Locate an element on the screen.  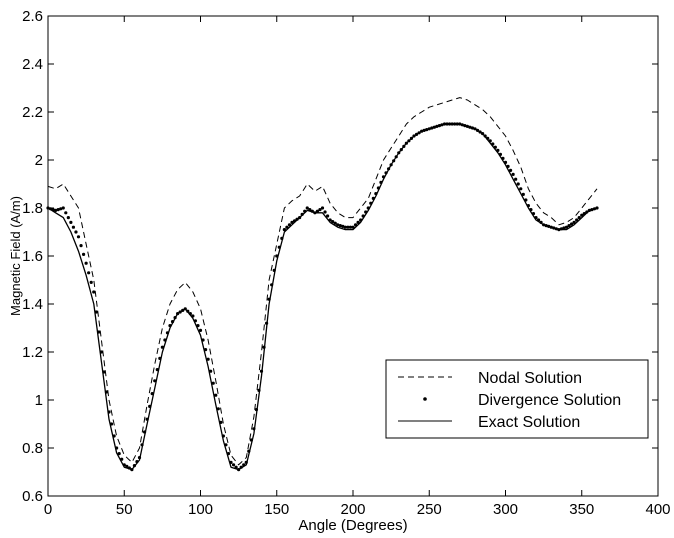
x-tick-label: 250 is located at coordinates (429, 509).